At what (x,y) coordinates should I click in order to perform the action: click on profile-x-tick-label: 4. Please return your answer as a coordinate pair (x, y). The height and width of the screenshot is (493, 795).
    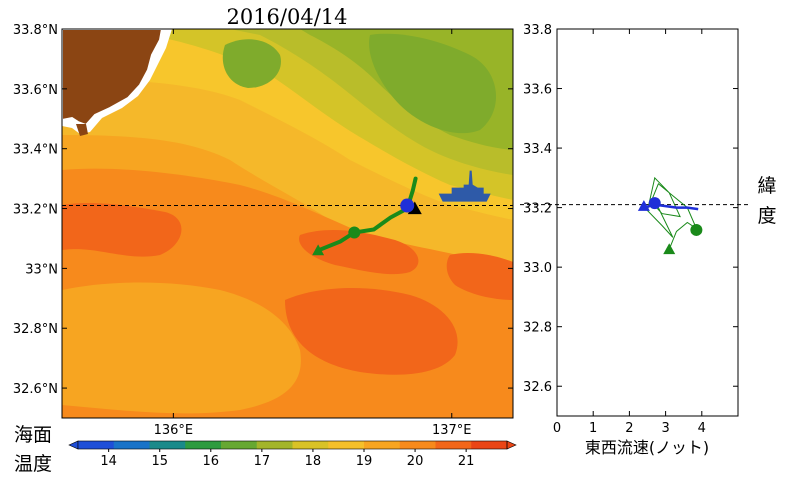
    Looking at the image, I should click on (702, 428).